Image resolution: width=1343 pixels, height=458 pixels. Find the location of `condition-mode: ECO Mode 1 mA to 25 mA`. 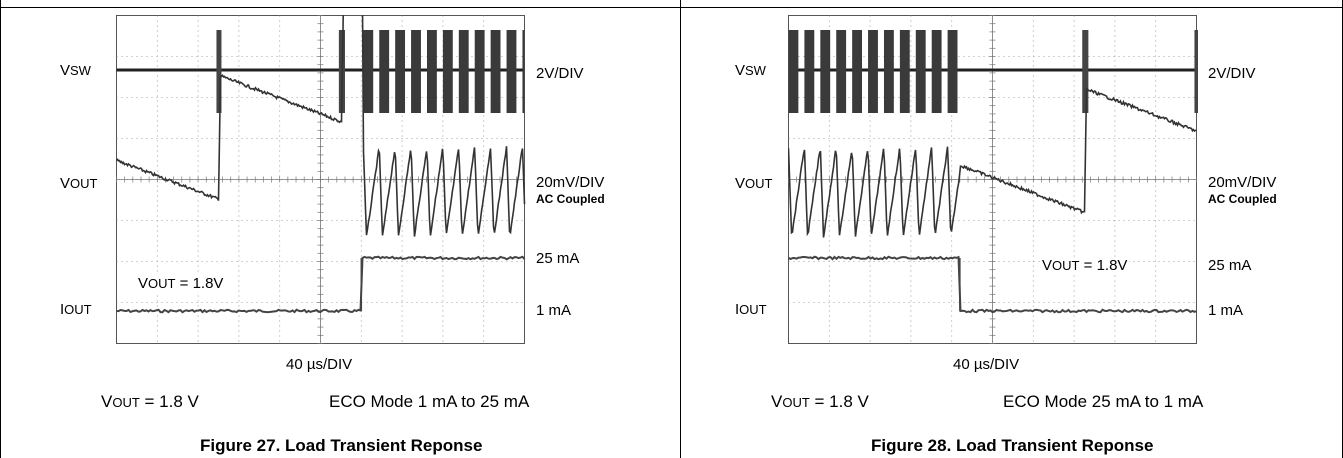

condition-mode: ECO Mode 1 mA to 25 mA is located at coordinates (429, 401).